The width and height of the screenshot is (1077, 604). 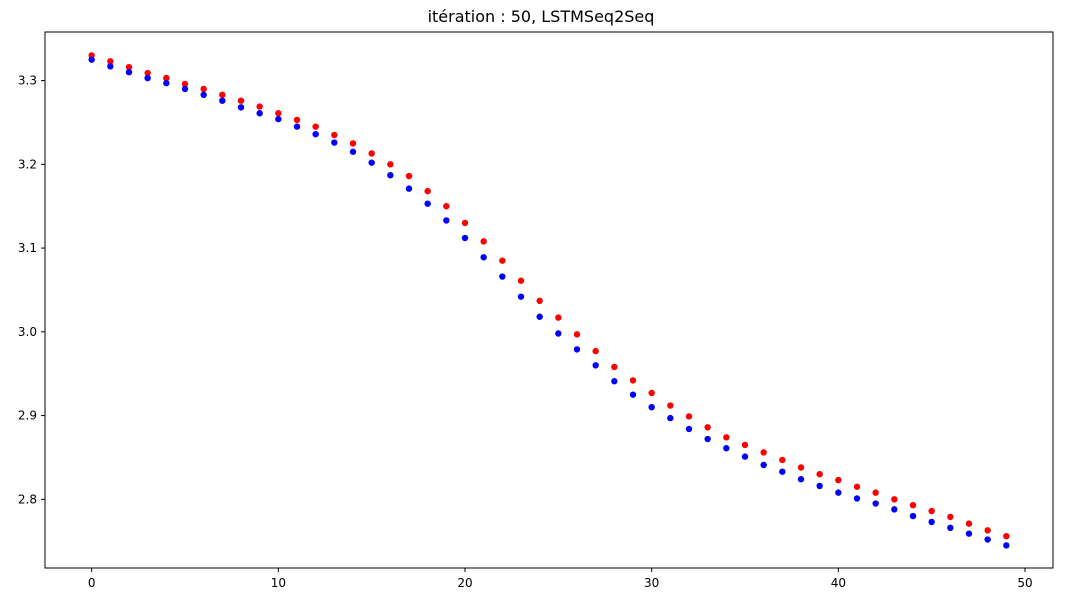 I want to click on y-tick-label: 3.1, so click(x=27, y=248).